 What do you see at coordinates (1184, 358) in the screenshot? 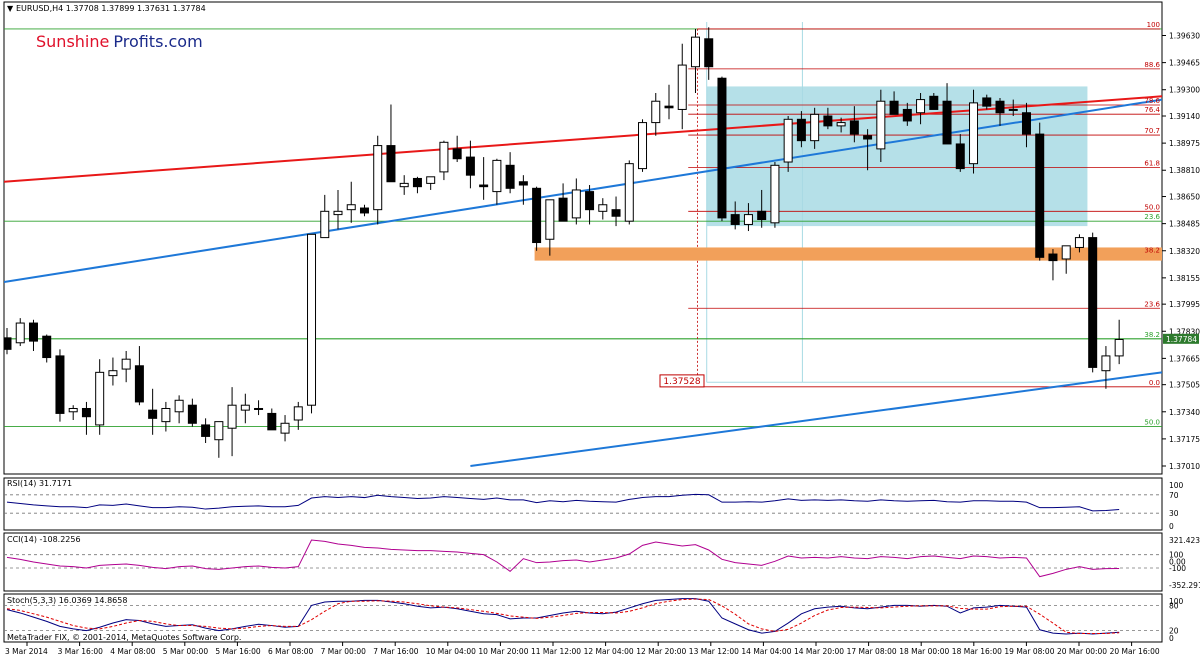
I see `y-tick-label: 1.37665` at bounding box center [1184, 358].